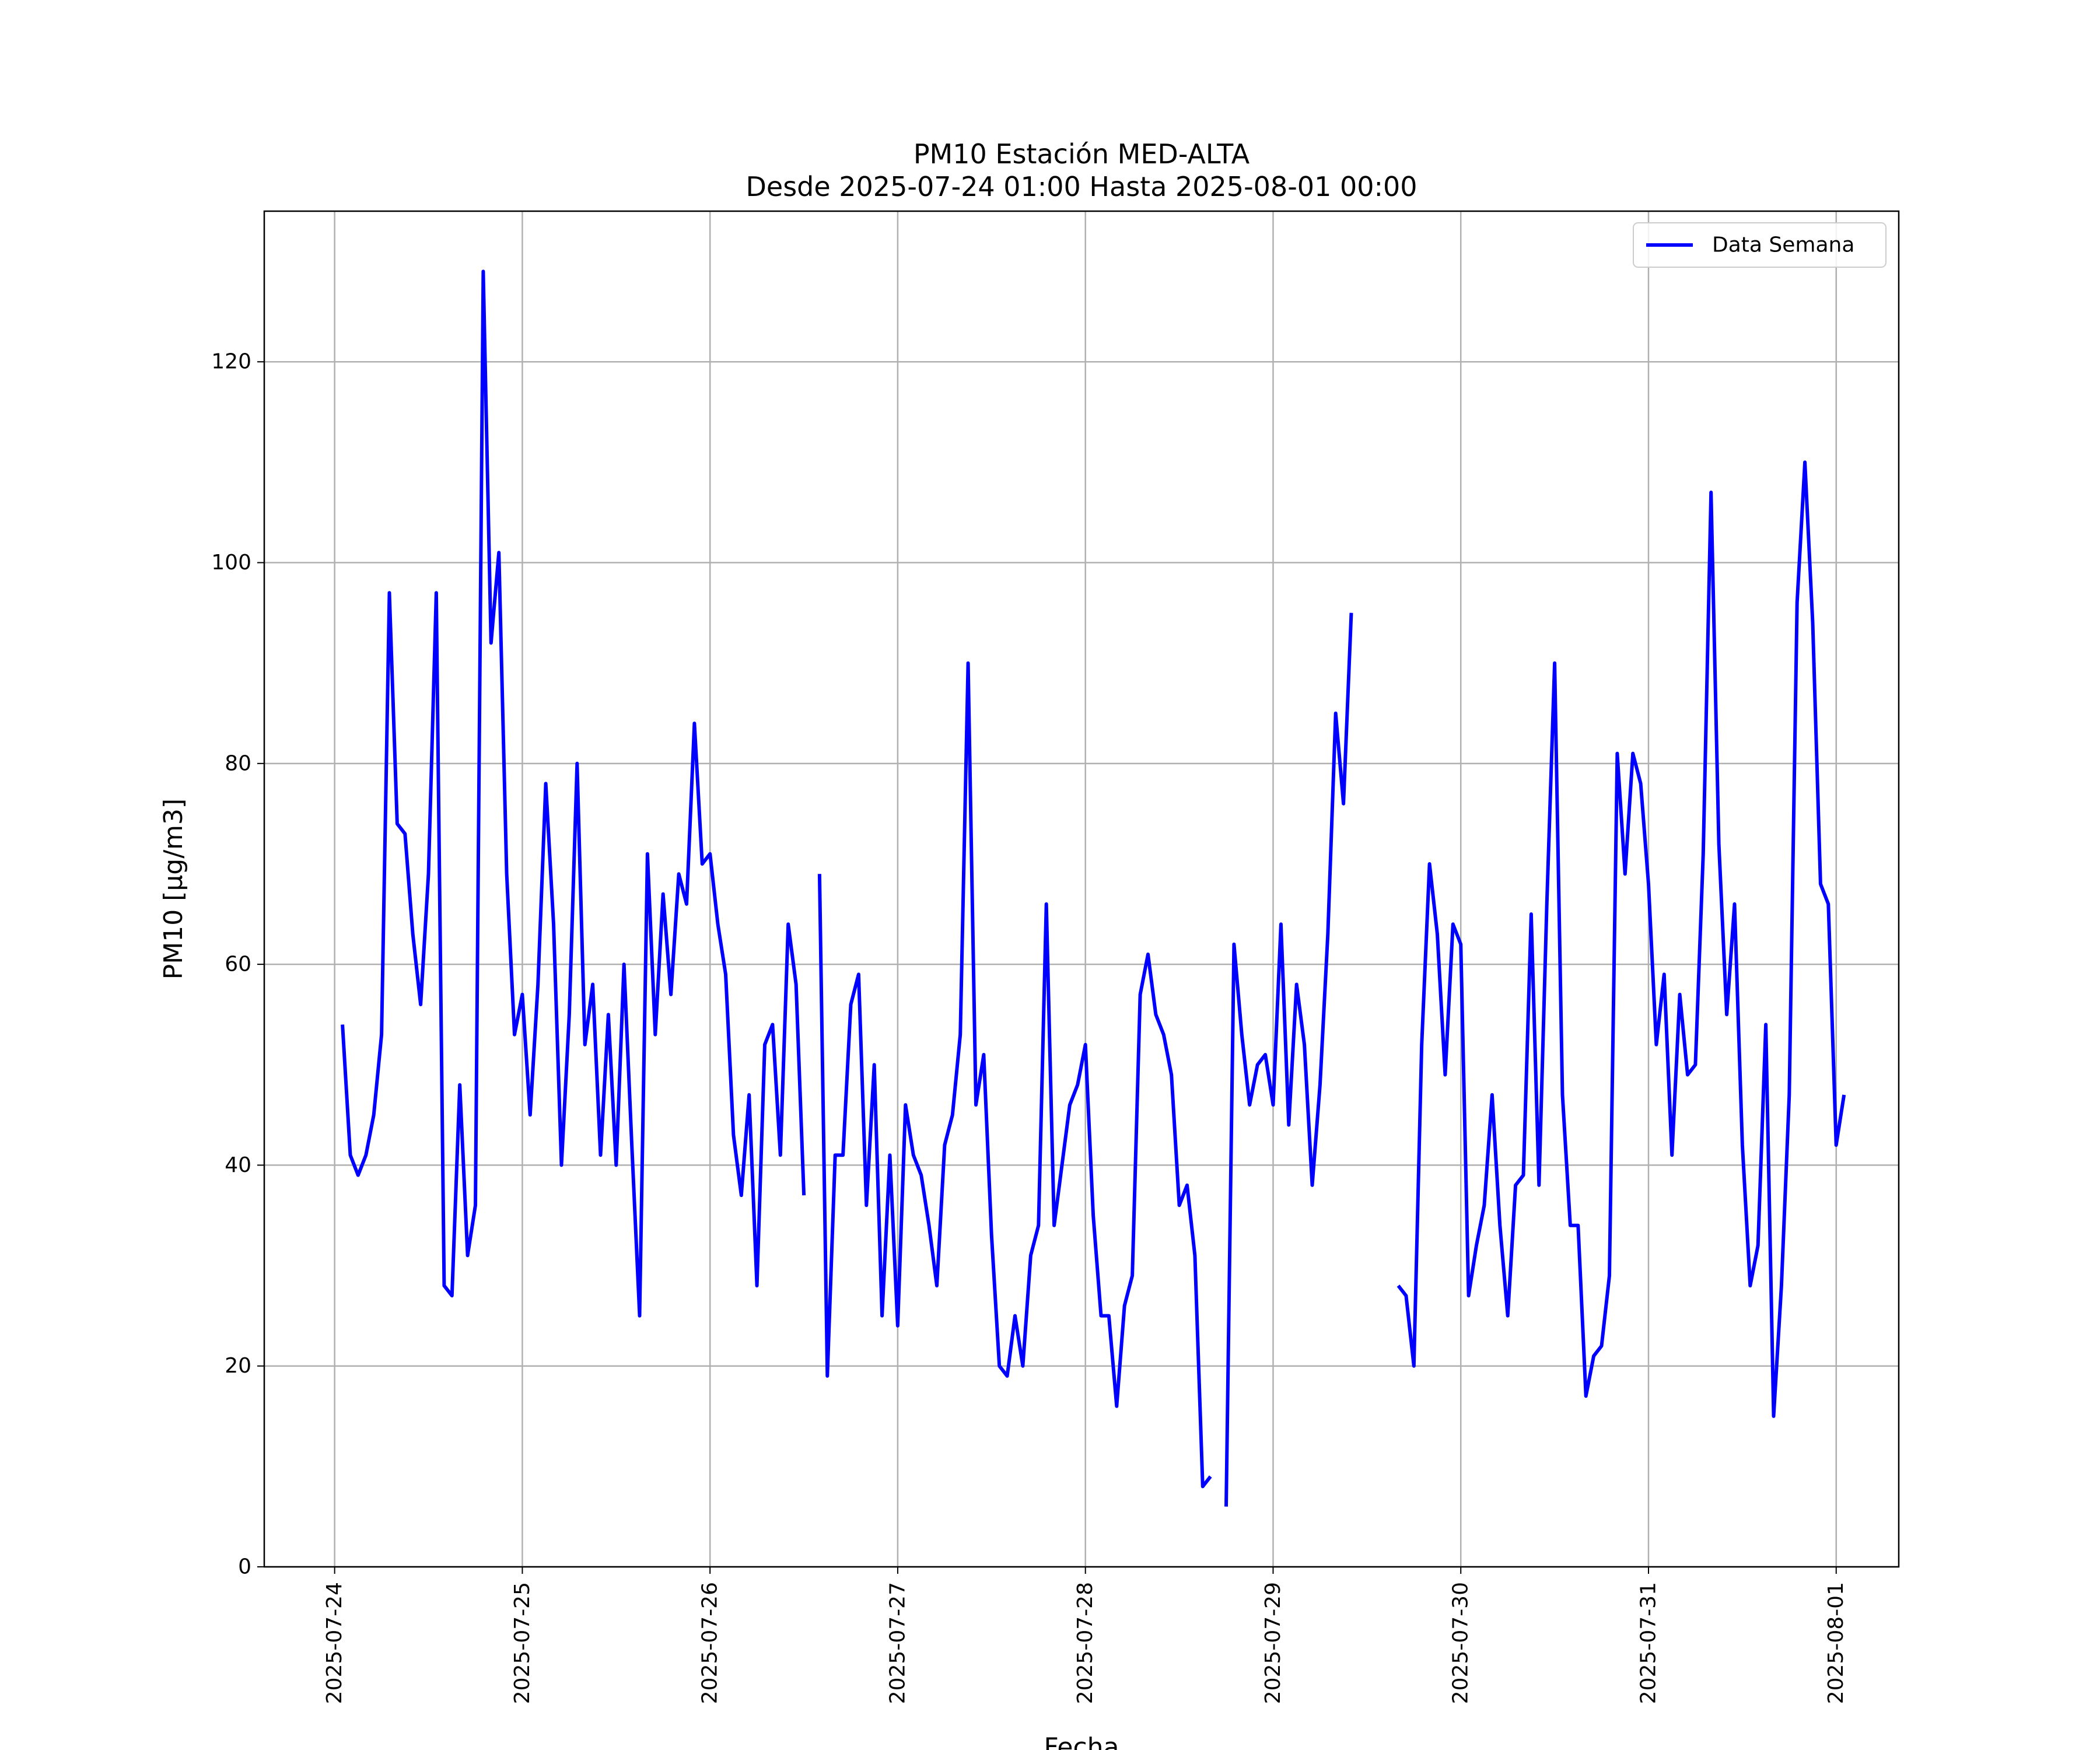 This screenshot has height=1750, width=2100. What do you see at coordinates (710, 1643) in the screenshot?
I see `x-tick-label: 2025-07-26` at bounding box center [710, 1643].